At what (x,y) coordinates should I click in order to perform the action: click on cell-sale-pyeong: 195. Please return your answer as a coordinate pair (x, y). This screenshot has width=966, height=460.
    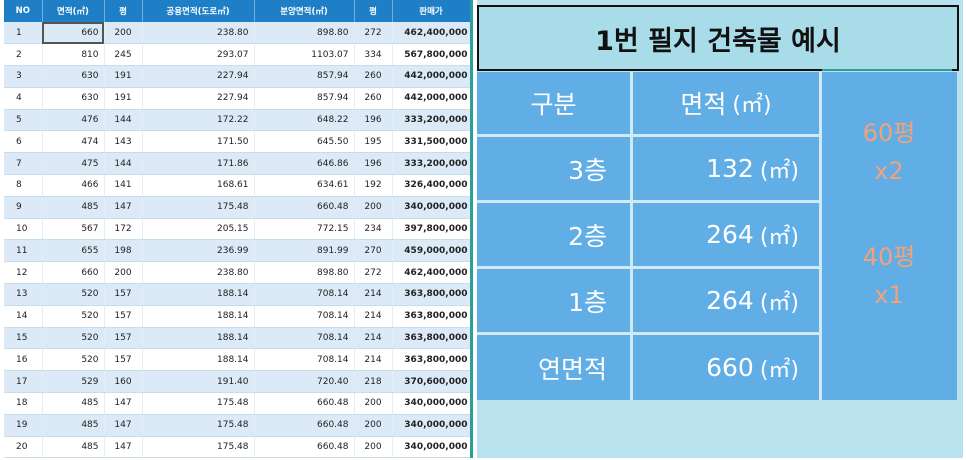
    Looking at the image, I should click on (373, 142).